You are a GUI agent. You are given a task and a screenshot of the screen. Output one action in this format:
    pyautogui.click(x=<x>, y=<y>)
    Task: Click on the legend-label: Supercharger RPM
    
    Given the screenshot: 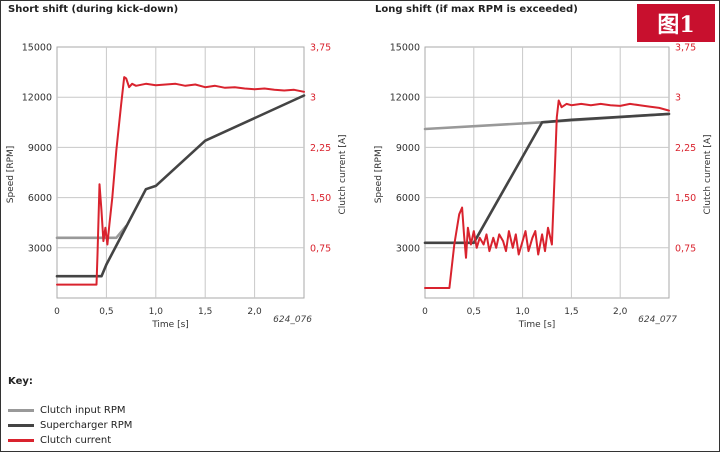 What is the action you would take?
    pyautogui.click(x=86, y=425)
    